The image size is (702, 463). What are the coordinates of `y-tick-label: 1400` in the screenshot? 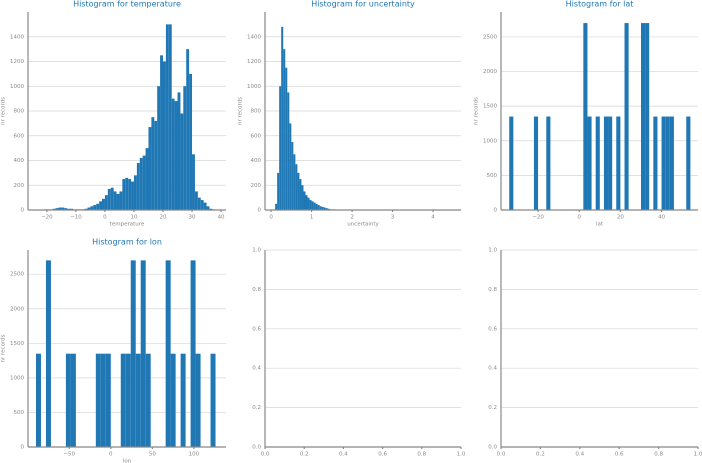 It's located at (17, 37).